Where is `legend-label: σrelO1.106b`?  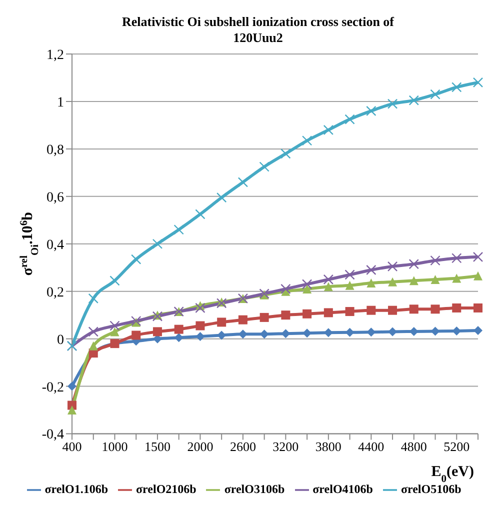
legend-label: σrelO1.106b is located at coordinates (76, 489).